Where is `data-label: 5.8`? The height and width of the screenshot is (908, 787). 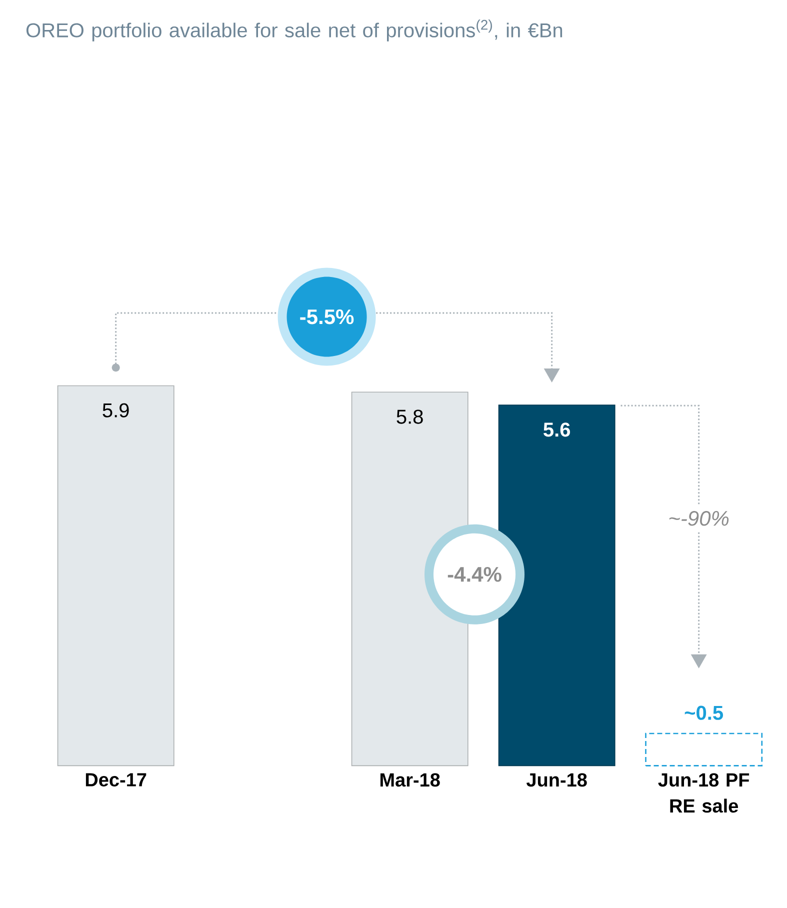
data-label: 5.8 is located at coordinates (409, 417).